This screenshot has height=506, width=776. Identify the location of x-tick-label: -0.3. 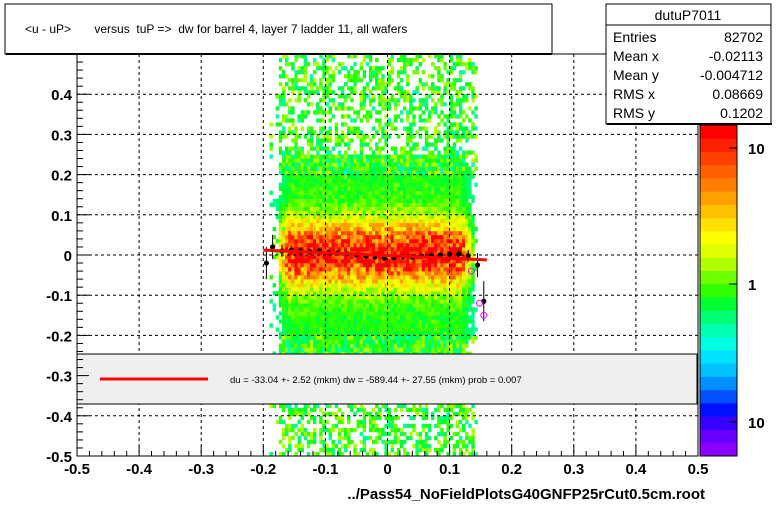
(201, 469).